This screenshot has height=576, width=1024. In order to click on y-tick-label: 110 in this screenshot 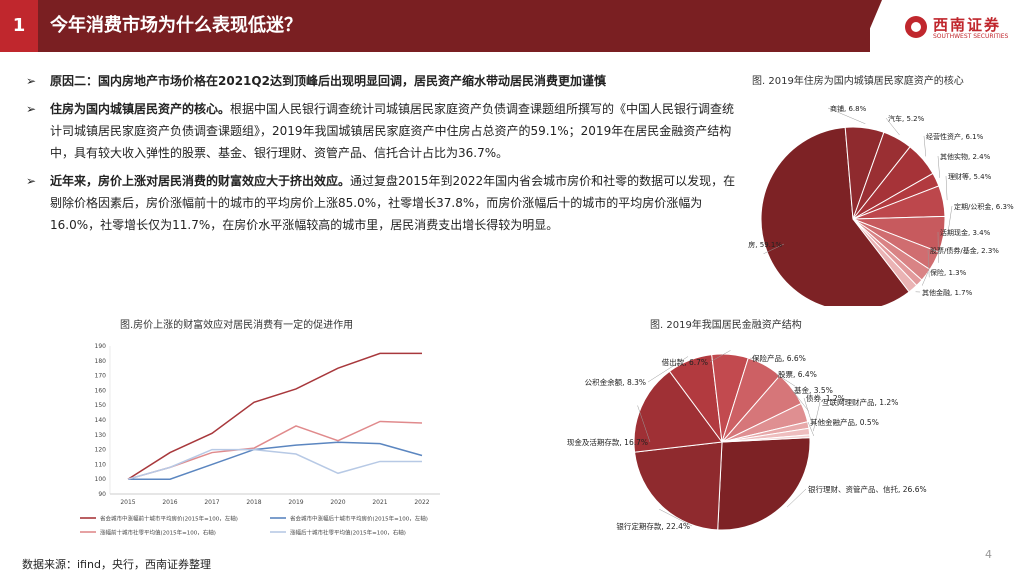, I will do `click(101, 464)`.